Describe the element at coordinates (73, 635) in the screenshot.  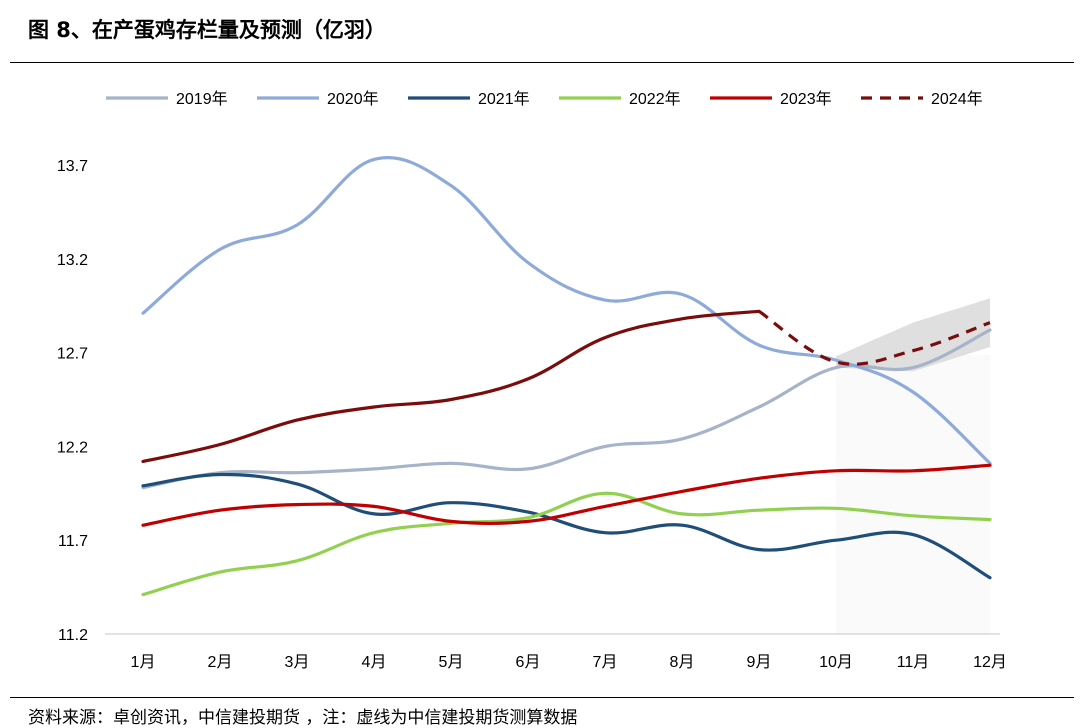
I see `y-tick-label: 11.2` at that location.